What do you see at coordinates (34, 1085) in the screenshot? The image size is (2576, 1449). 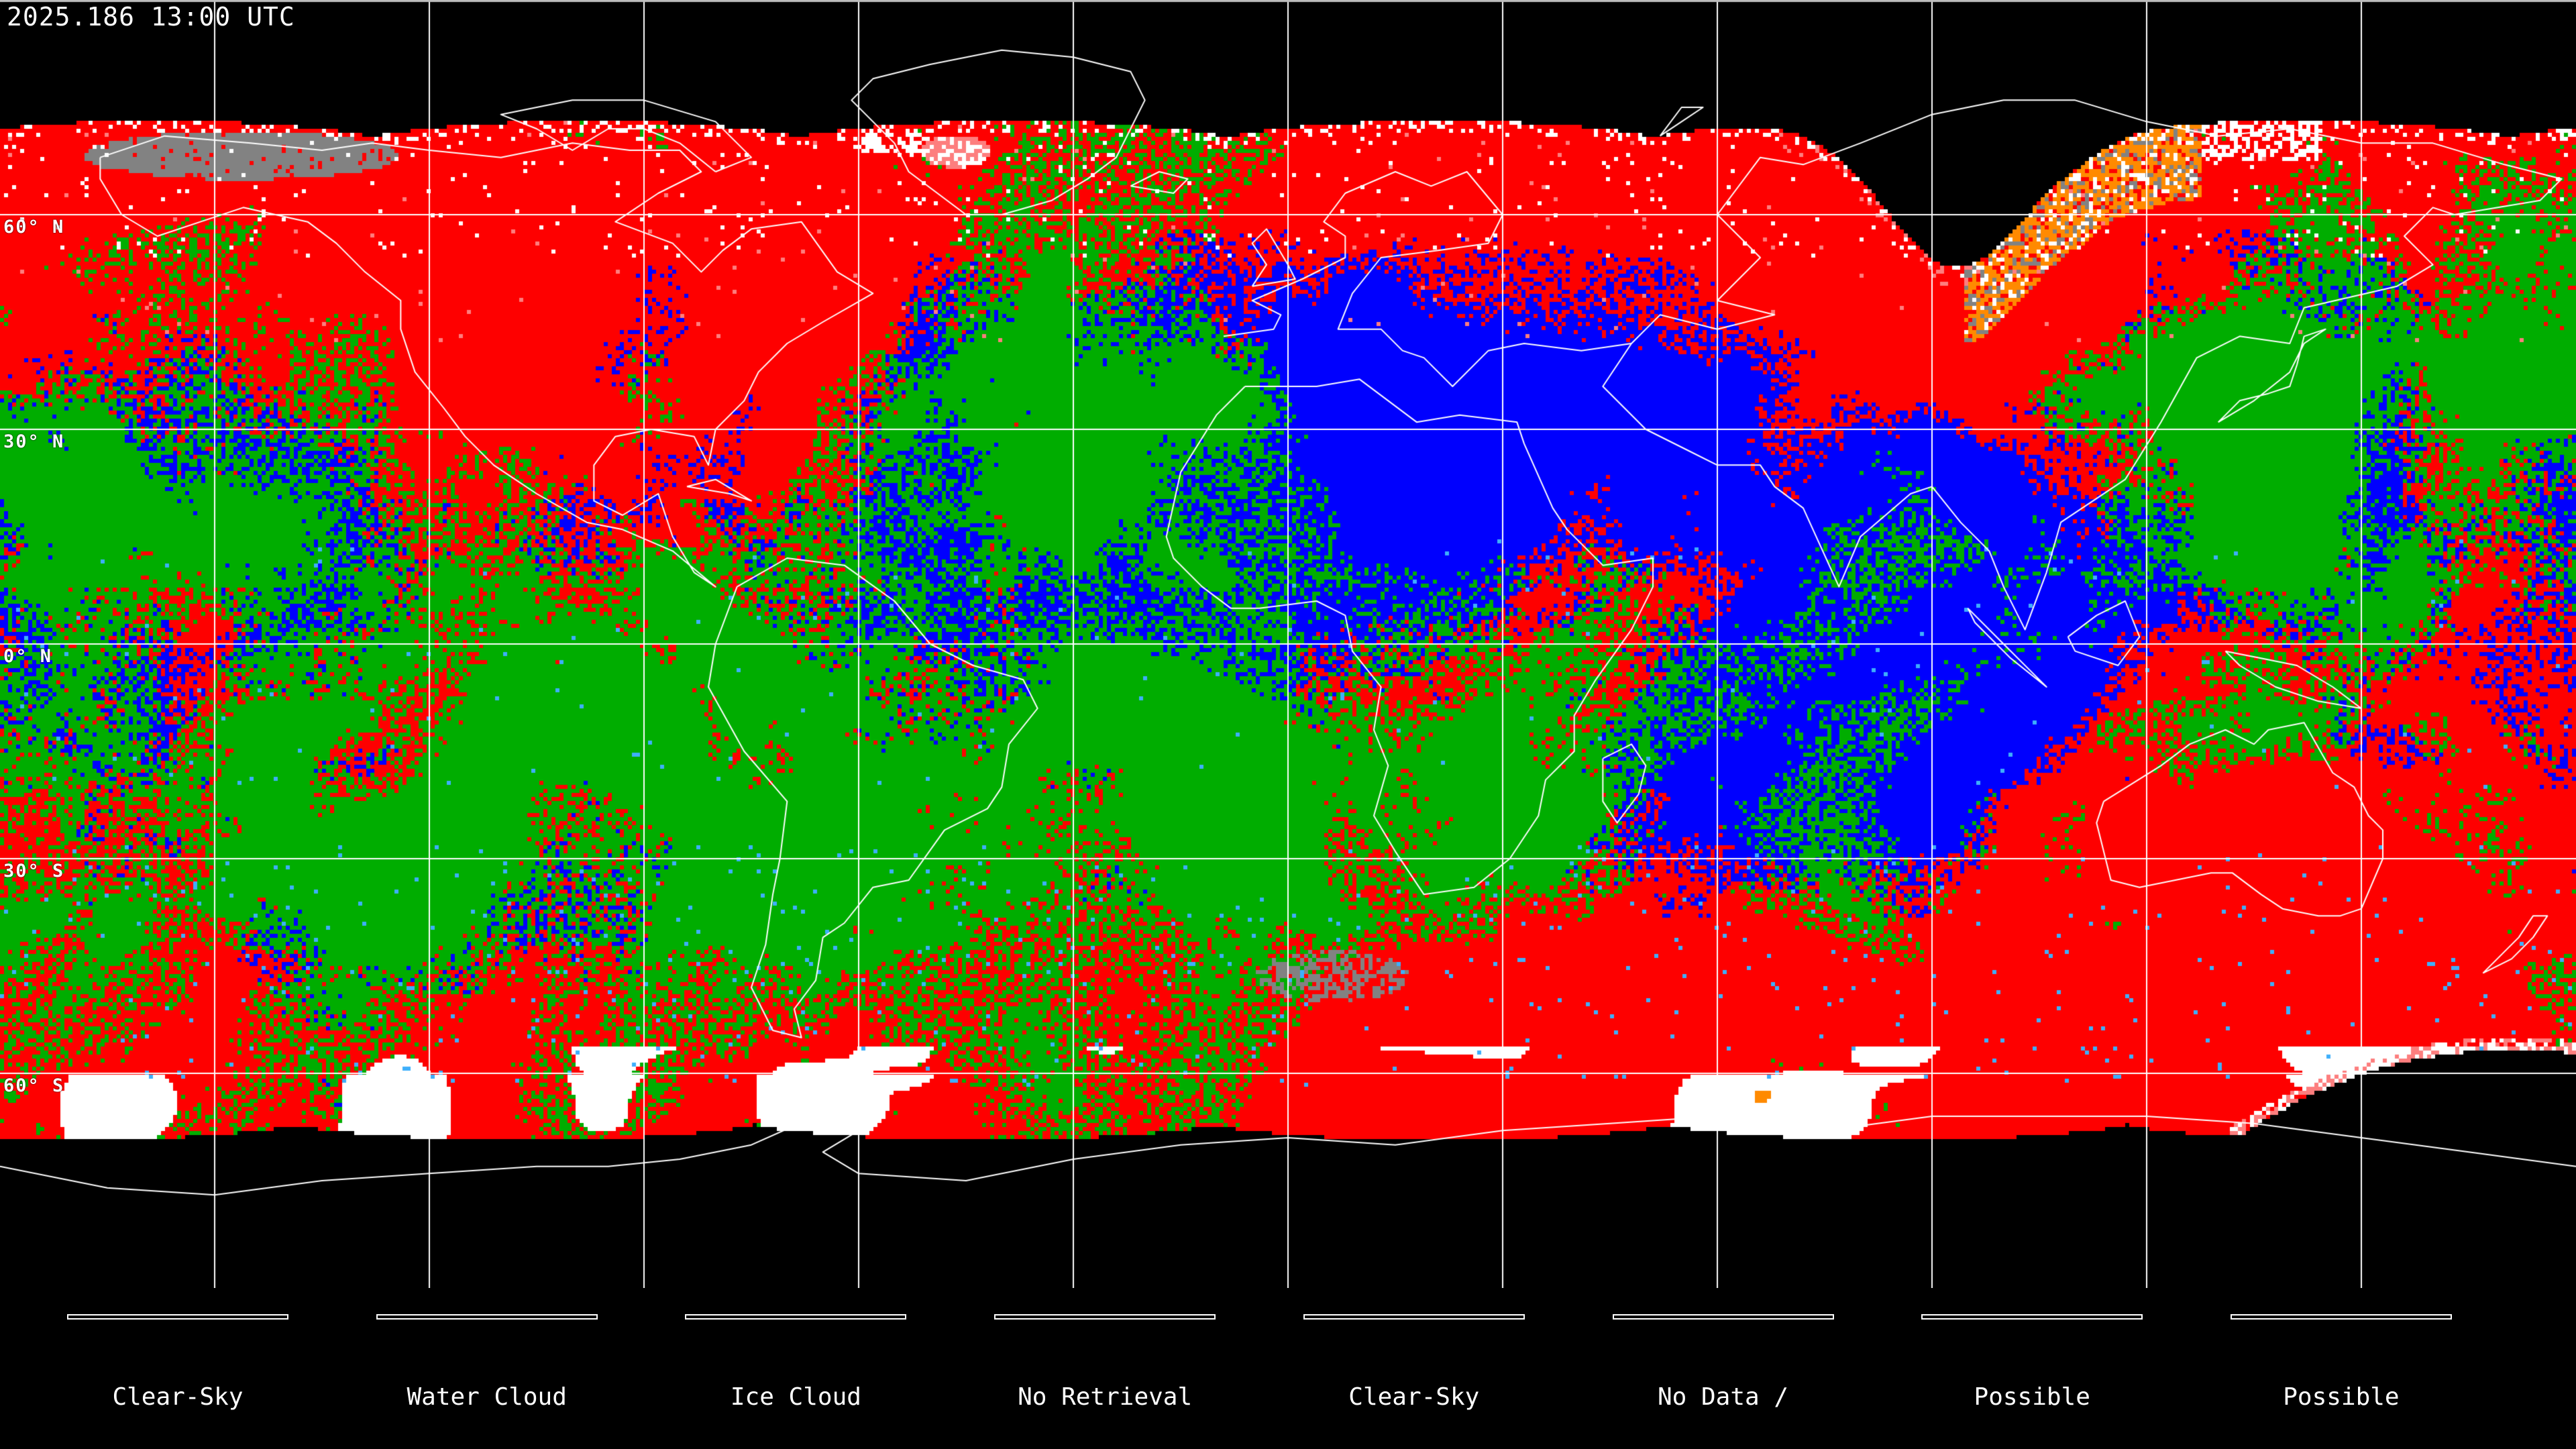 I see `latitude-label-60s: 60° S` at bounding box center [34, 1085].